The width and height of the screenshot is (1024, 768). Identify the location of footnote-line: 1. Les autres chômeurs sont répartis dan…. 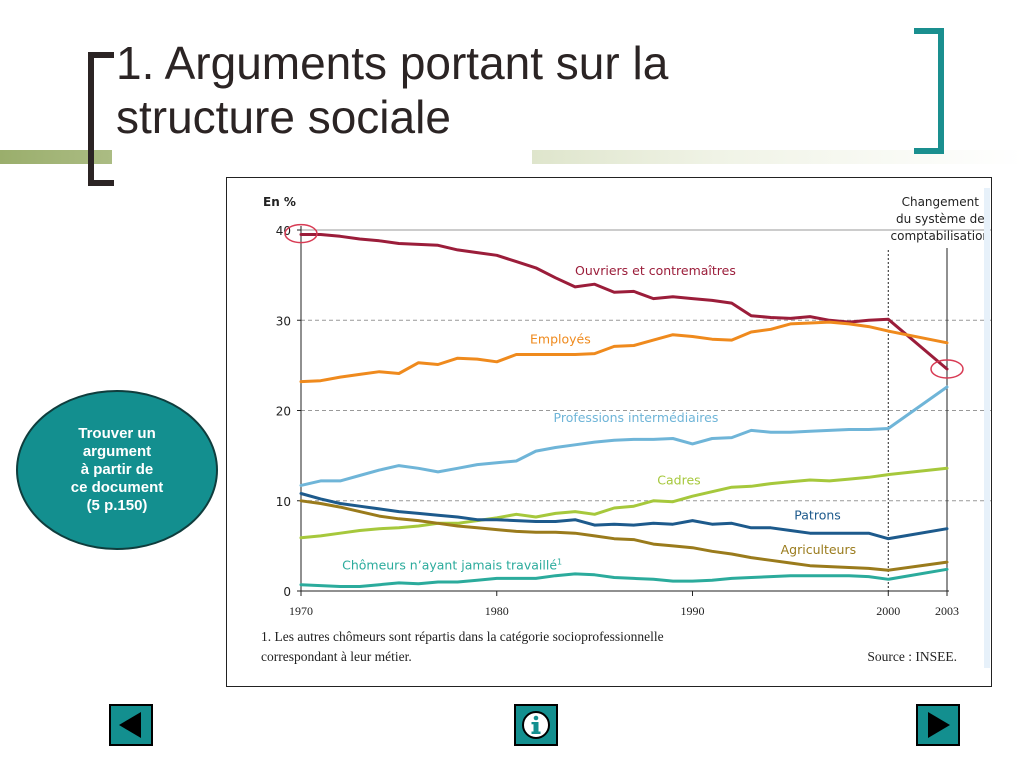
(462, 636).